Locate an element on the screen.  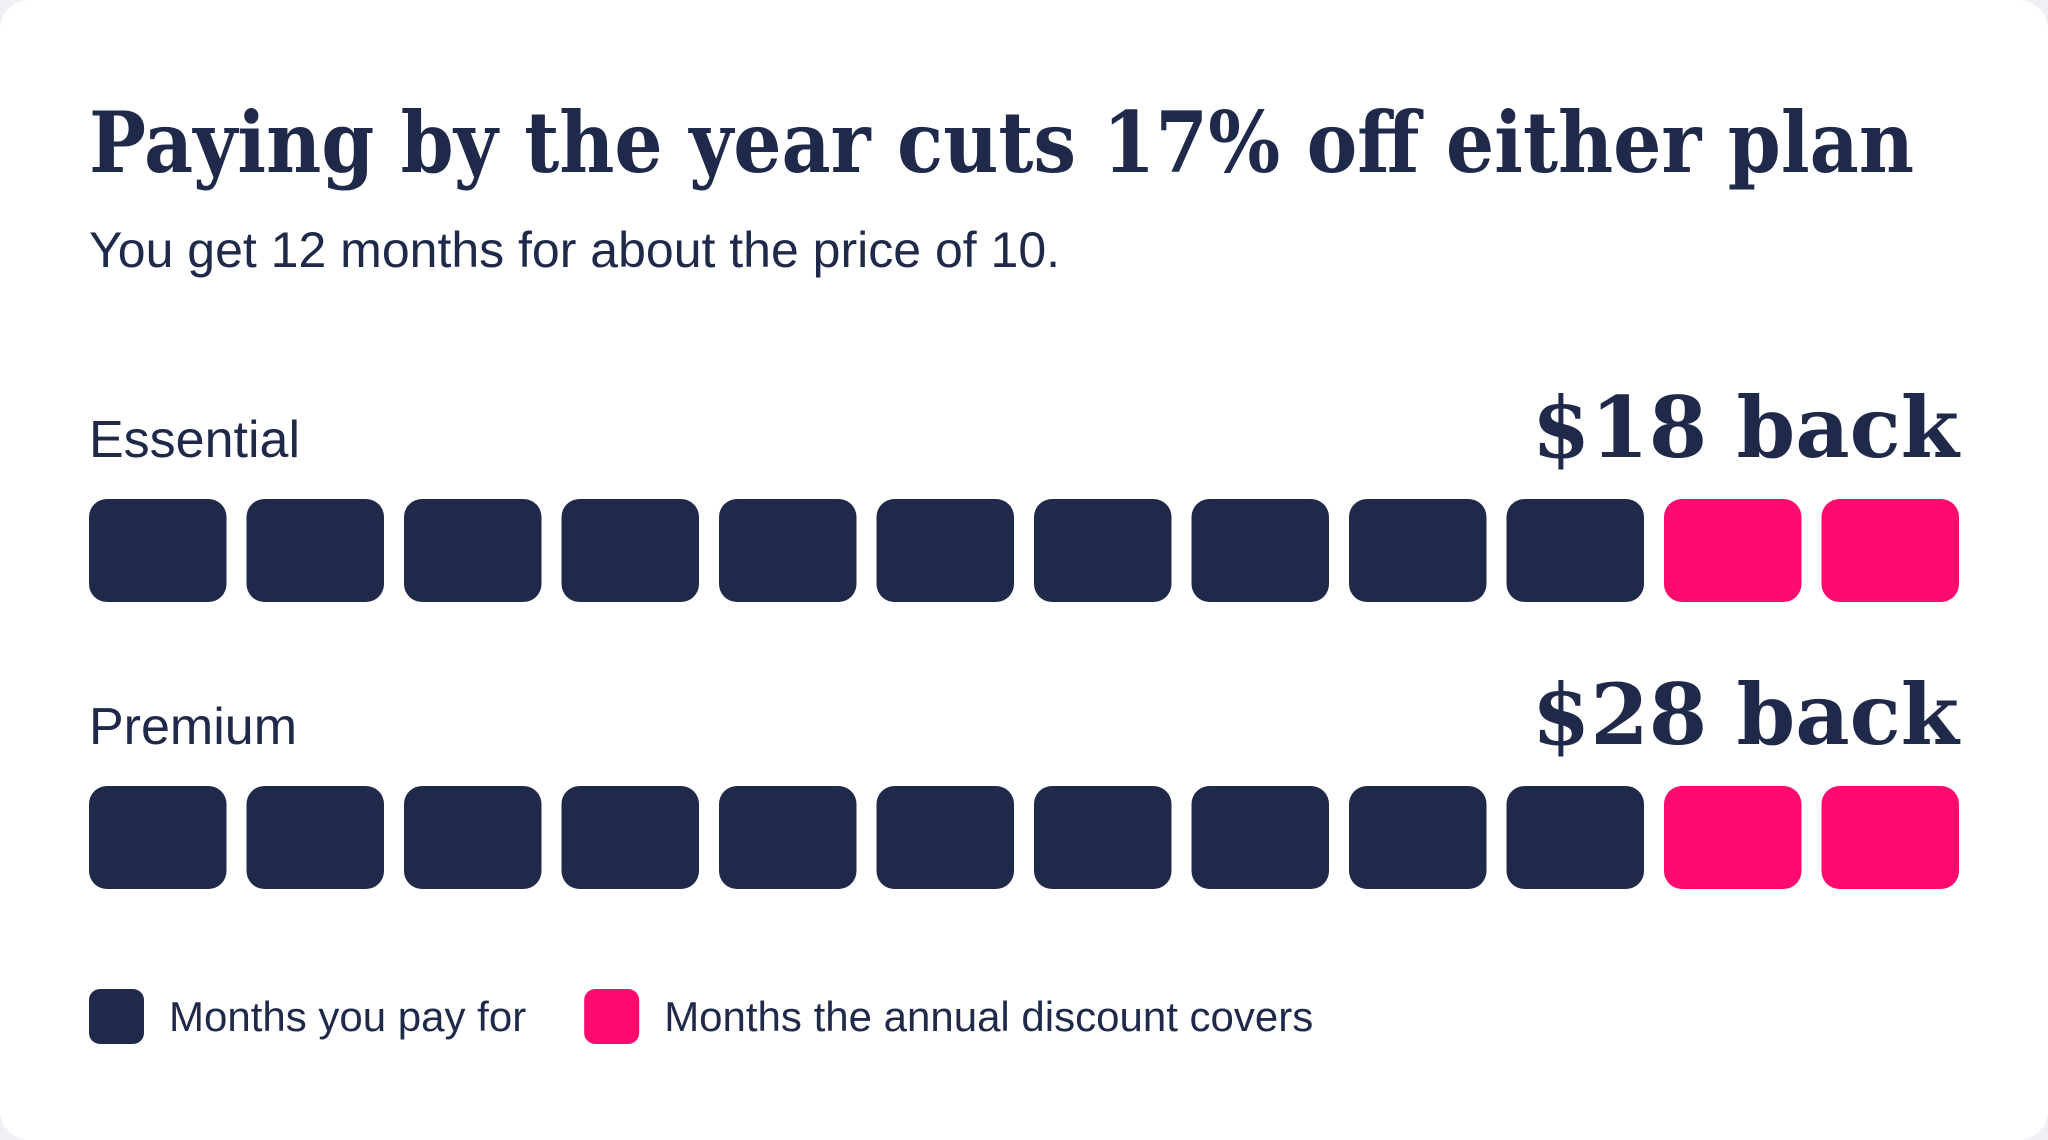
category-label: Premium is located at coordinates (193, 727).